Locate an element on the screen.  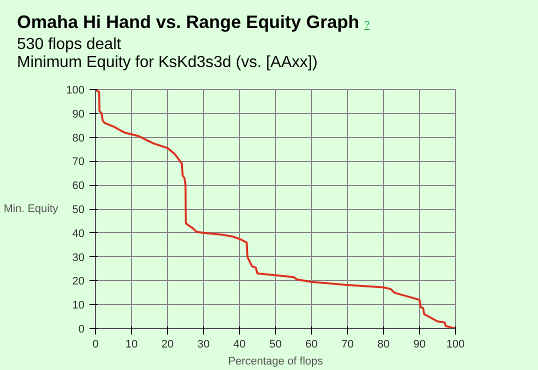
y-tick-label: 10 is located at coordinates (78, 306).